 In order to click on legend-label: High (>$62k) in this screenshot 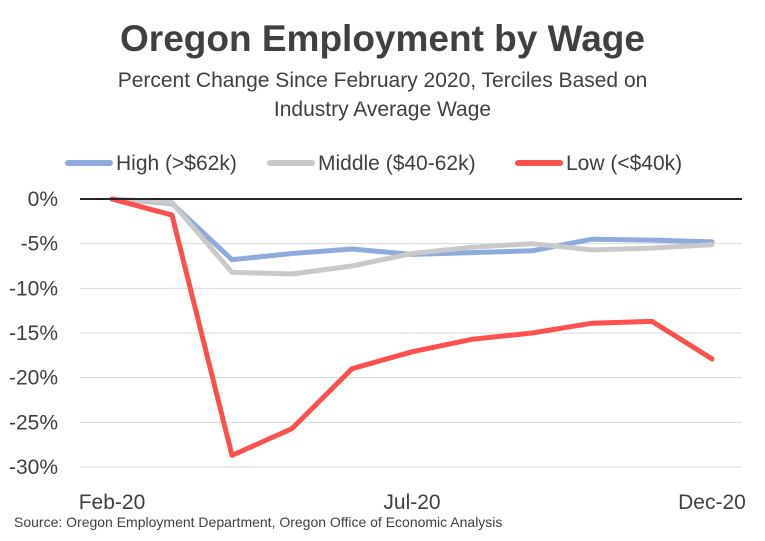, I will do `click(176, 163)`.